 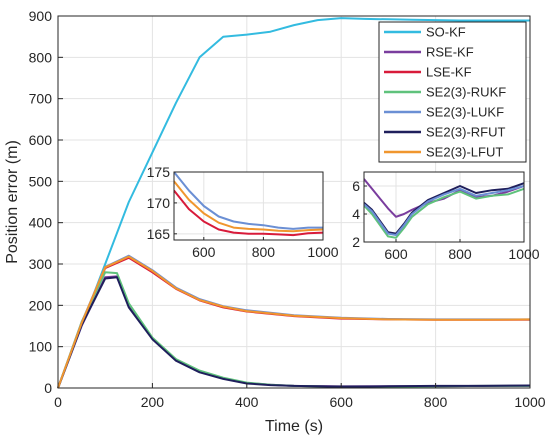 What do you see at coordinates (41, 57) in the screenshot?
I see `y-tick-label: 800` at bounding box center [41, 57].